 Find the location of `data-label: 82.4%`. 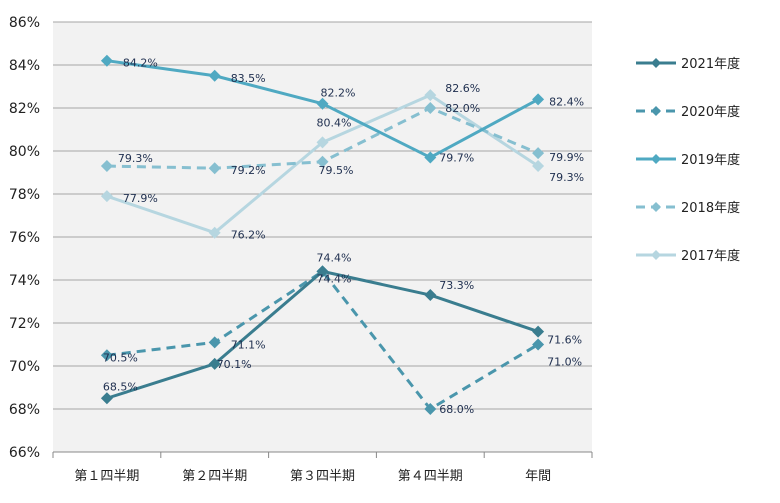

data-label: 82.4% is located at coordinates (566, 101).